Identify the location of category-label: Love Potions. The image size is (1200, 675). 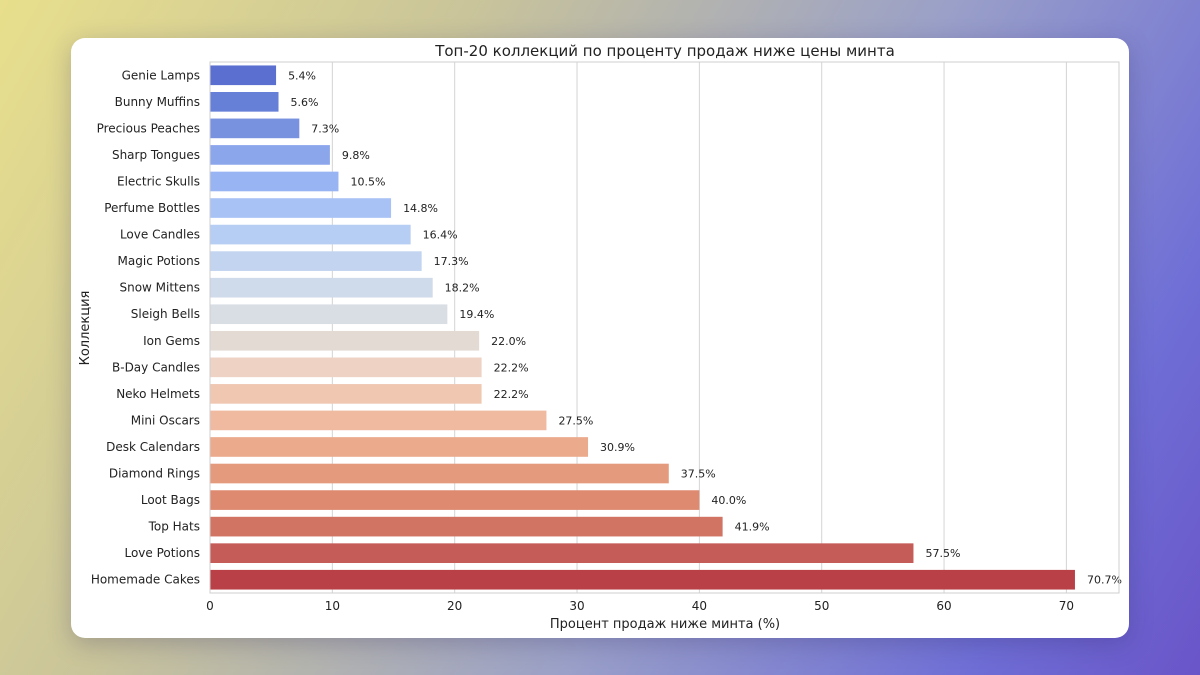
(162, 553).